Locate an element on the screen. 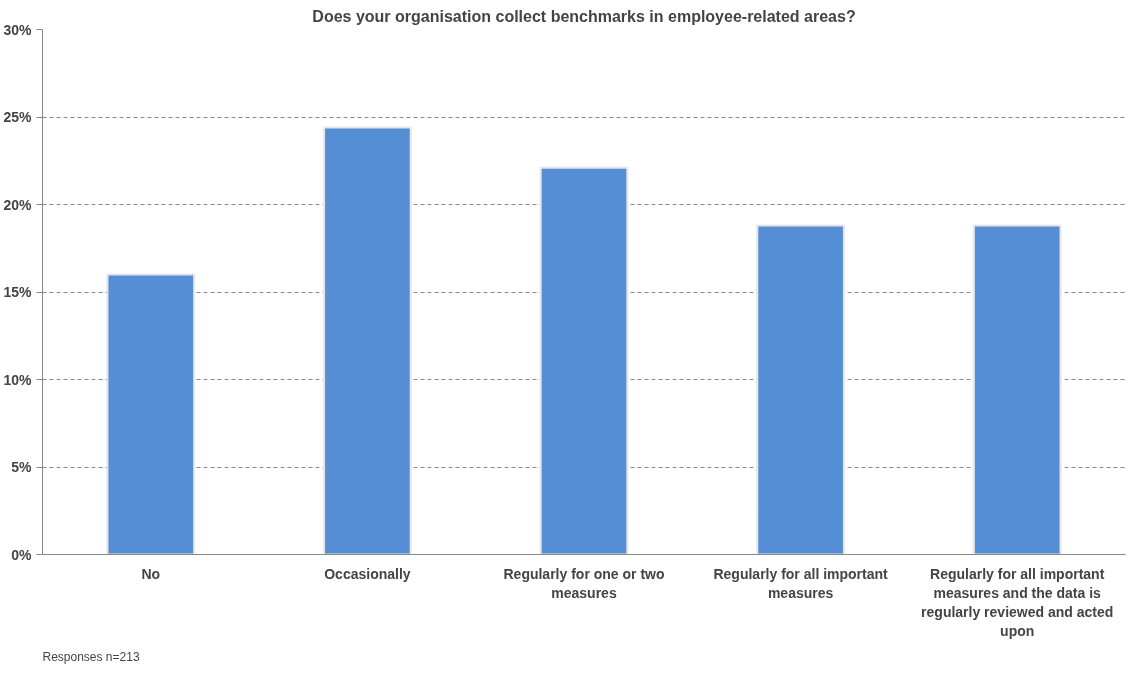  y-tick-label: 0% is located at coordinates (22, 554).